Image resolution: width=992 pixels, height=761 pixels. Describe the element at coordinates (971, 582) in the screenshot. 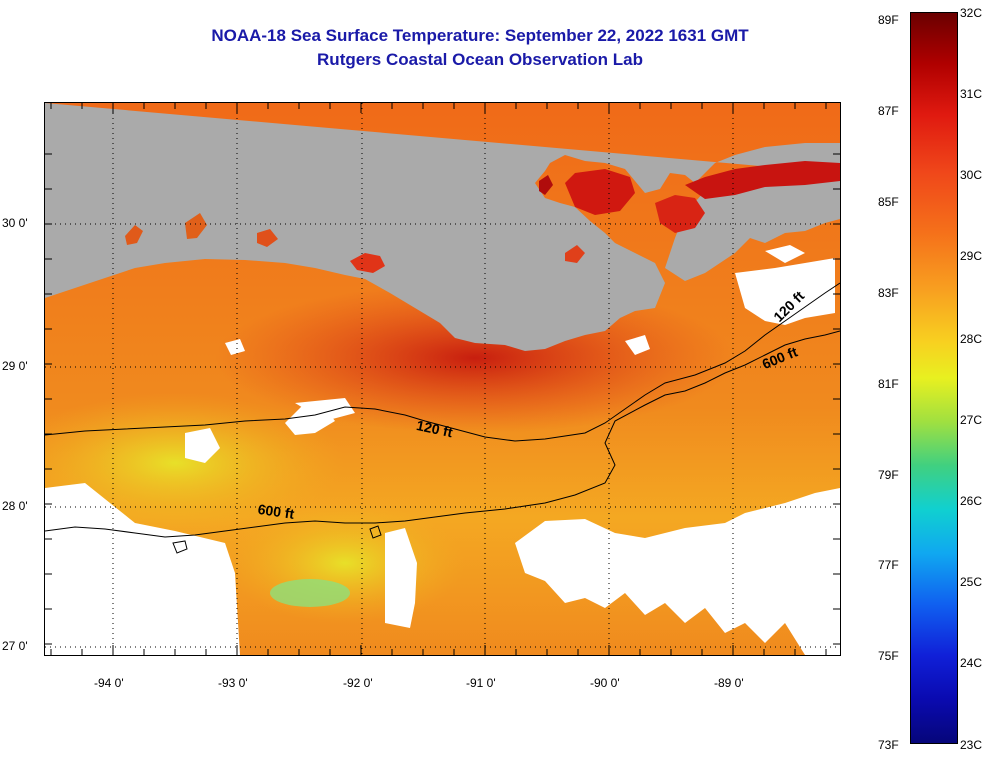

I see `colorbar-label-25c: 25C` at that location.